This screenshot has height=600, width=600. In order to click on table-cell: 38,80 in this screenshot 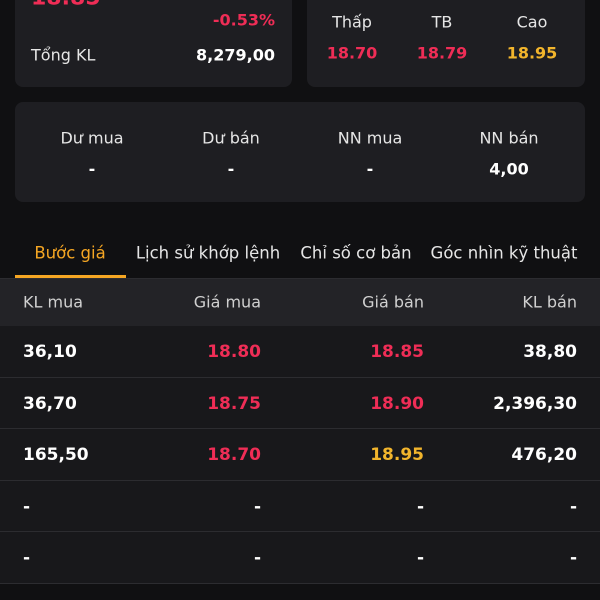, I will do `click(550, 352)`.